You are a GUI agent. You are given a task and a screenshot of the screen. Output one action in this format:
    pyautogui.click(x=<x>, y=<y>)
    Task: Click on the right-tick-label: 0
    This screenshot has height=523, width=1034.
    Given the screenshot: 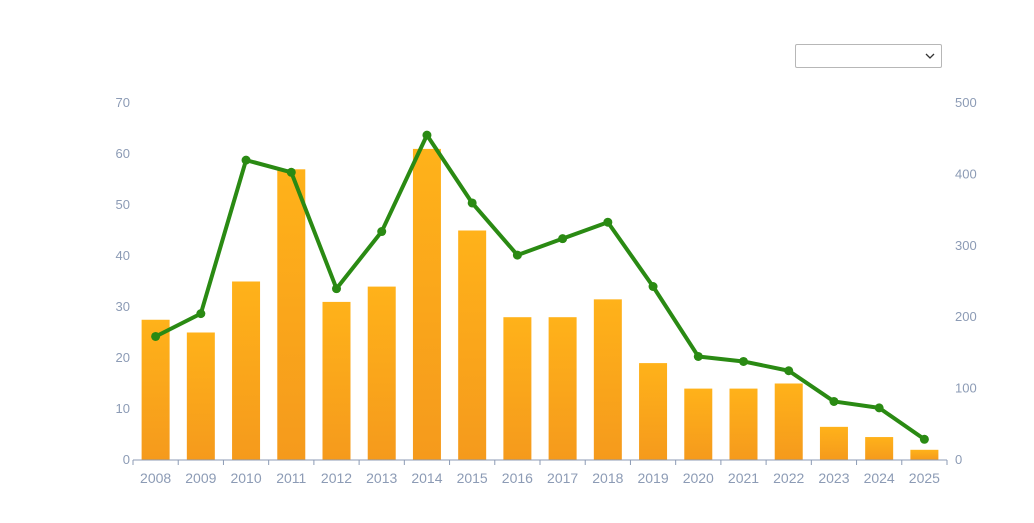 What is the action you would take?
    pyautogui.click(x=958, y=459)
    